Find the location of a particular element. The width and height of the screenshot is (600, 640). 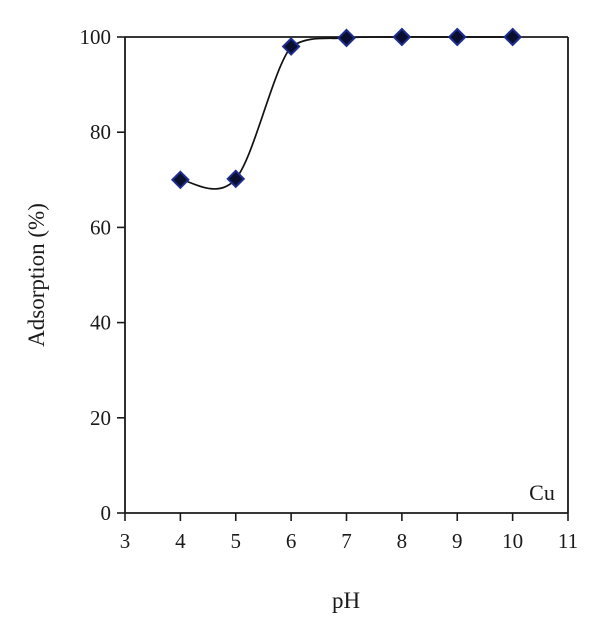

y-tick-label: 100 is located at coordinates (96, 37).